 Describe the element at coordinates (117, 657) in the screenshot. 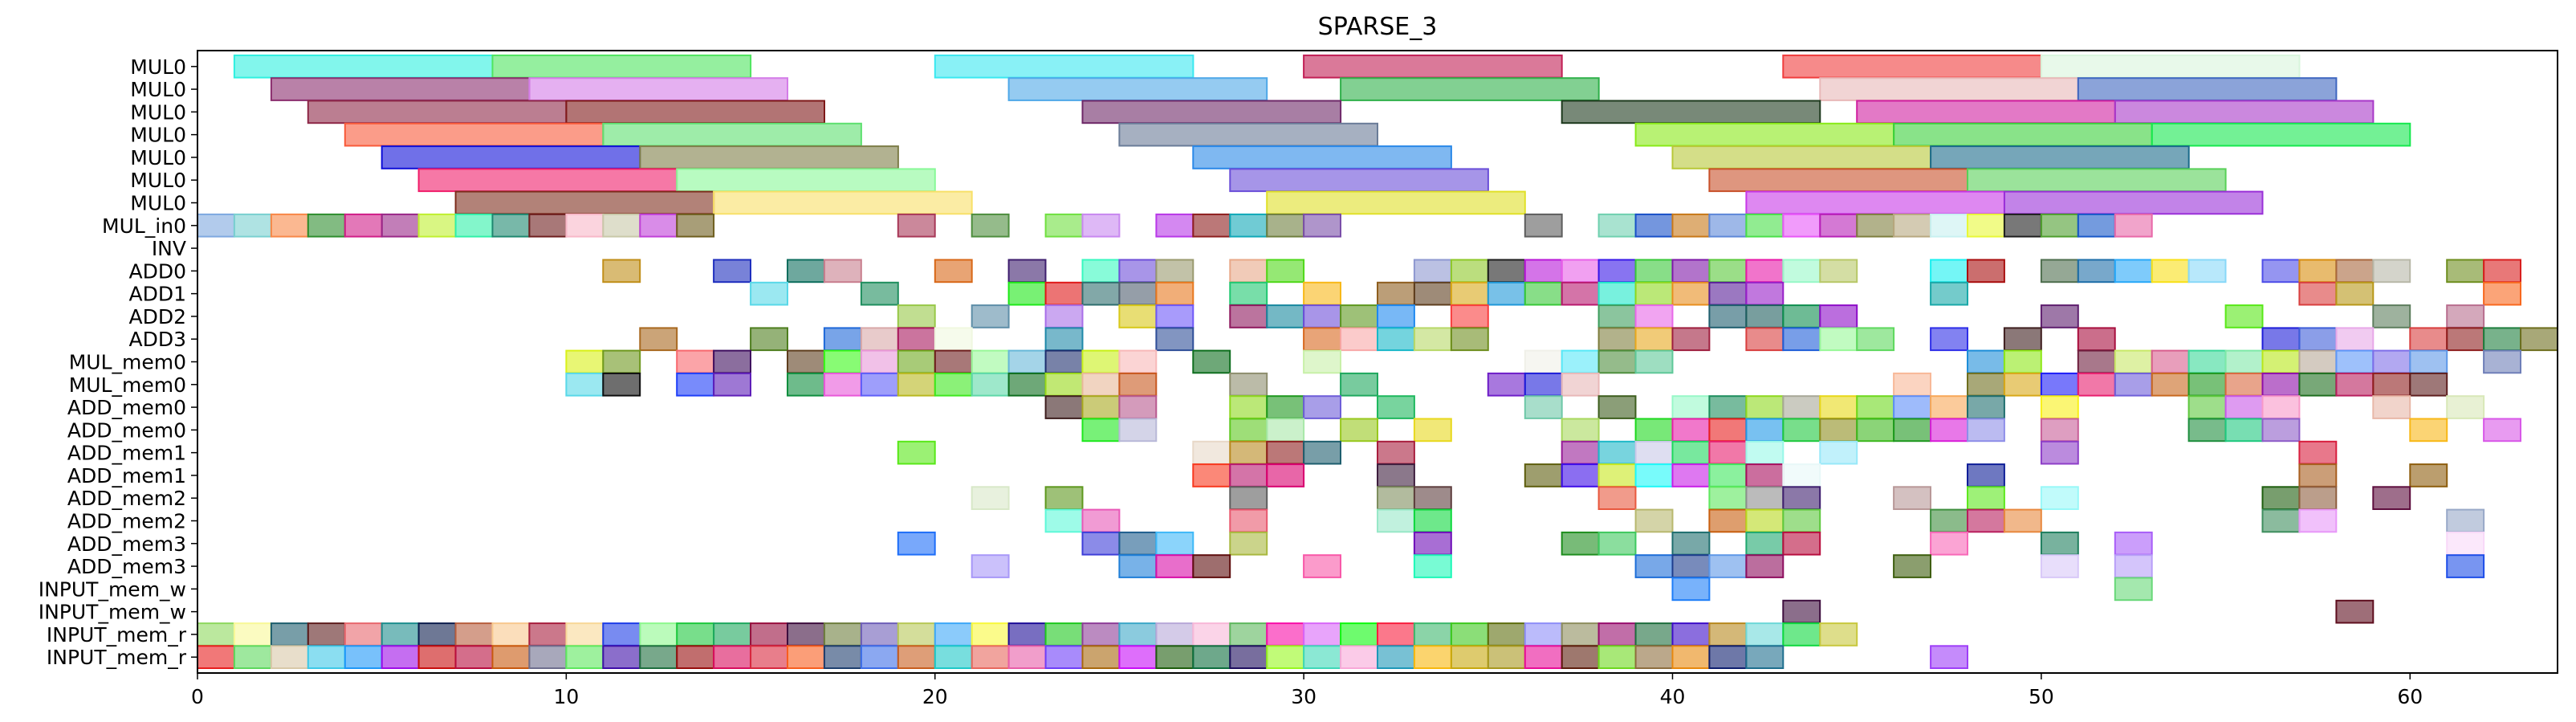

I see `y-tick-label: INPUT_mem_r` at that location.